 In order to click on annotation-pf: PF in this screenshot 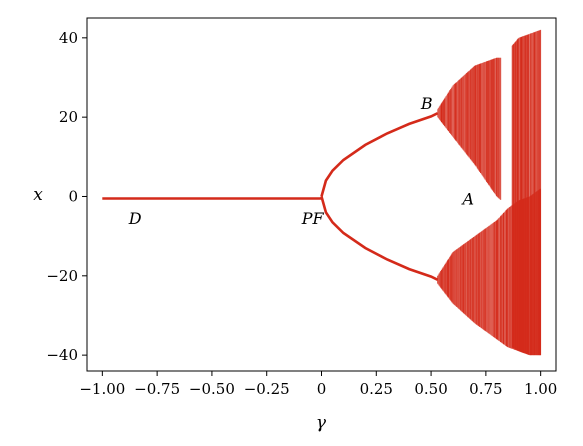, I will do `click(313, 218)`.